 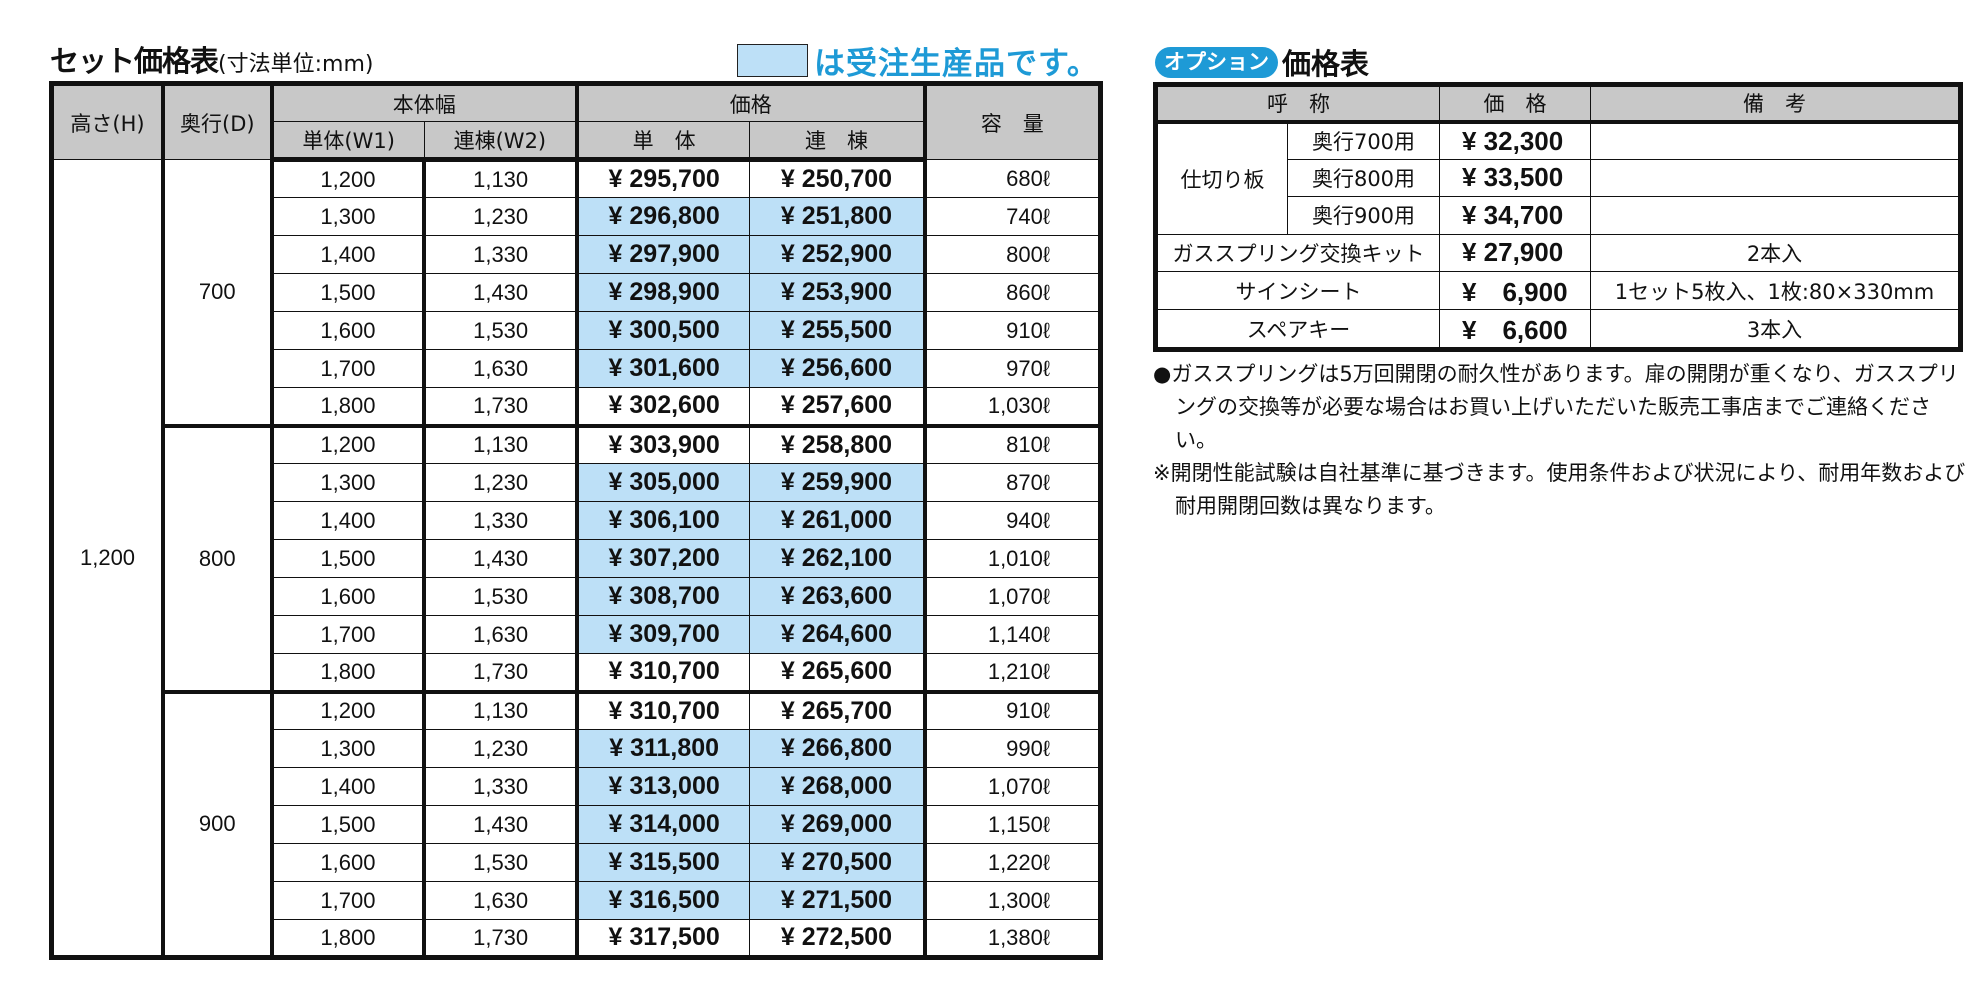 I want to click on option-row: ガススプリング交換キット ¥ 27,900 2本入, so click(x=1558, y=252).